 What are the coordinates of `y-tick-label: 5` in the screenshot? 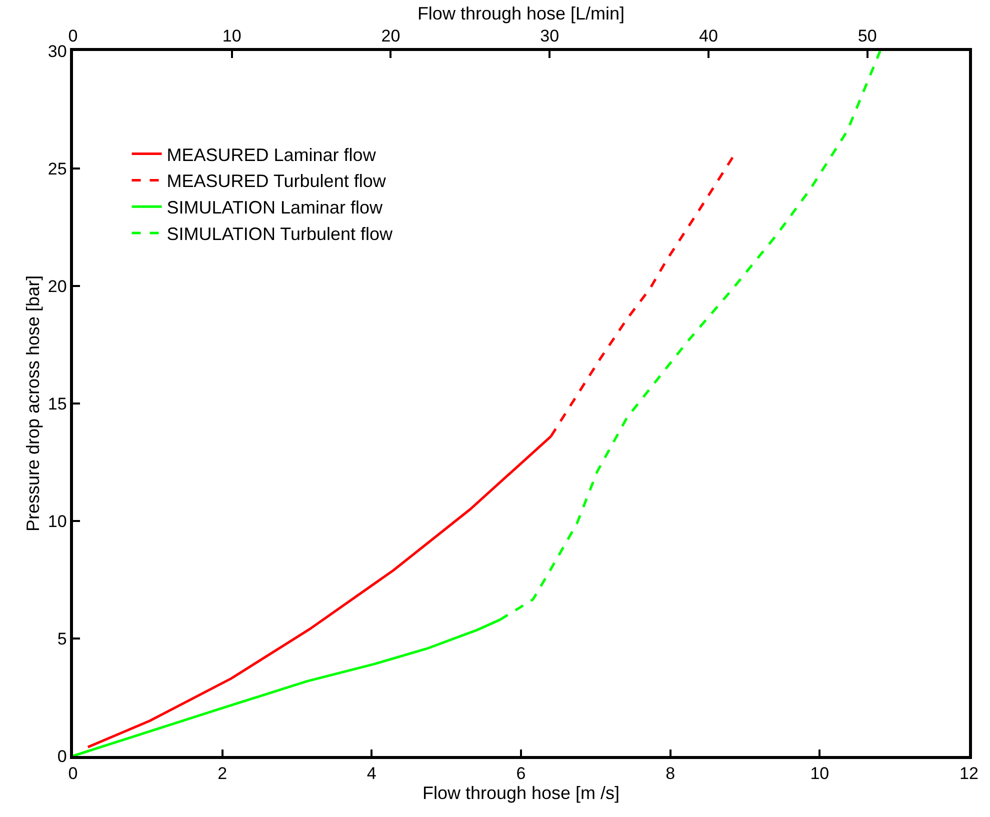 It's located at (62, 638).